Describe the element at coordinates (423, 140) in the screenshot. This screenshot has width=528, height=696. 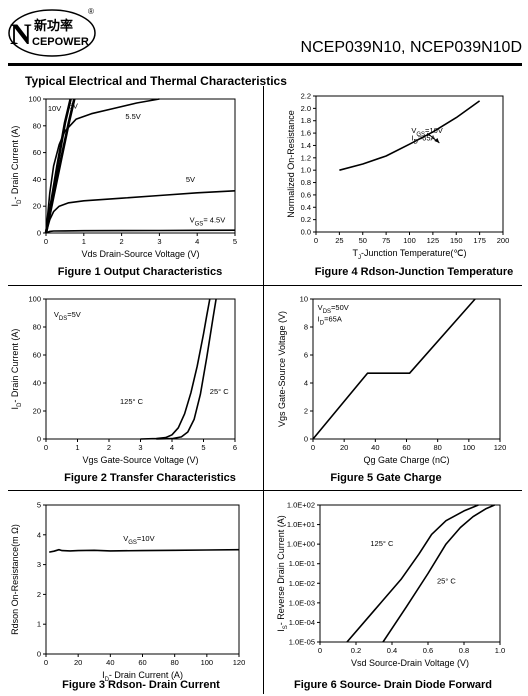
I see `fig4-label-1: ID=65A` at that location.